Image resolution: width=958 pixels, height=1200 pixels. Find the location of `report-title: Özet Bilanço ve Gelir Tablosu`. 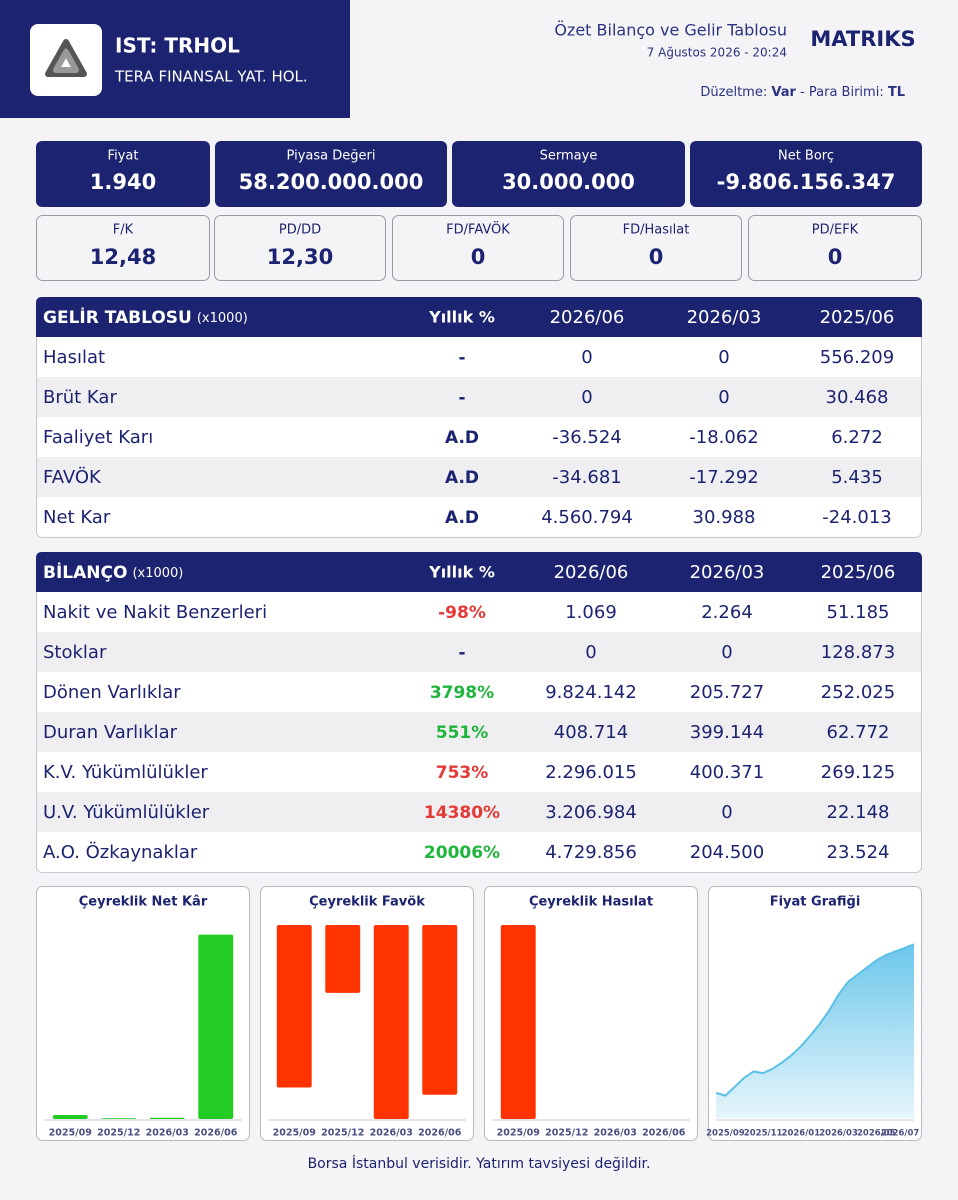

report-title: Özet Bilanço ve Gelir Tablosu is located at coordinates (670, 30).